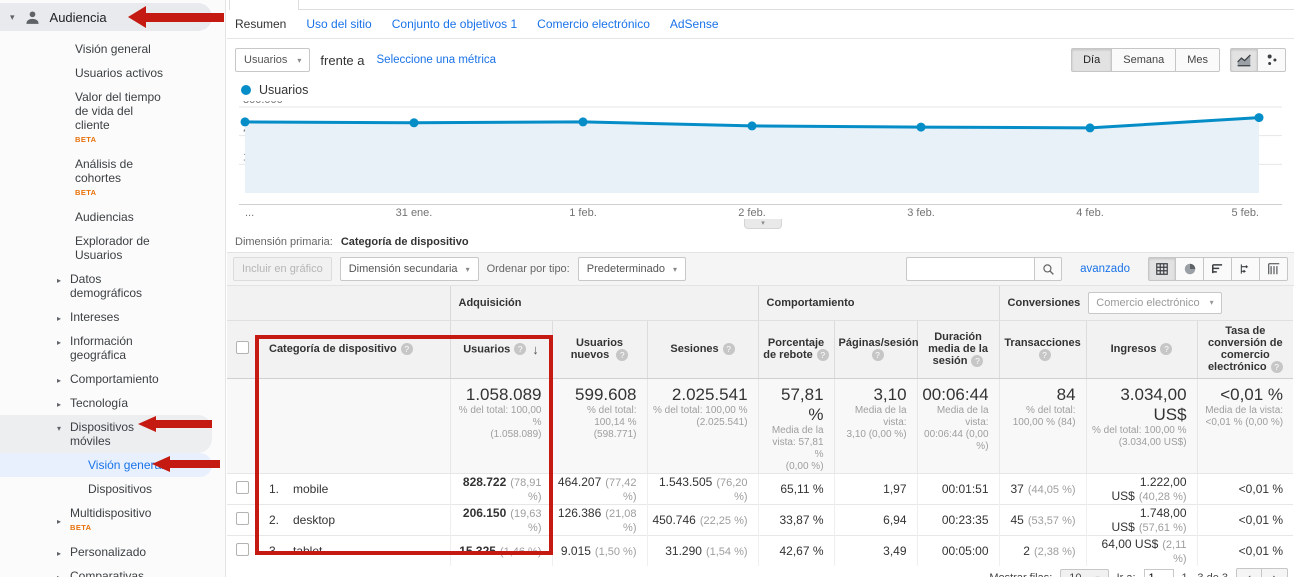 The width and height of the screenshot is (1294, 577). Describe the element at coordinates (112, 248) in the screenshot. I see `sidebar-item-explorador-usuarios: Explorador de Usuarios` at that location.